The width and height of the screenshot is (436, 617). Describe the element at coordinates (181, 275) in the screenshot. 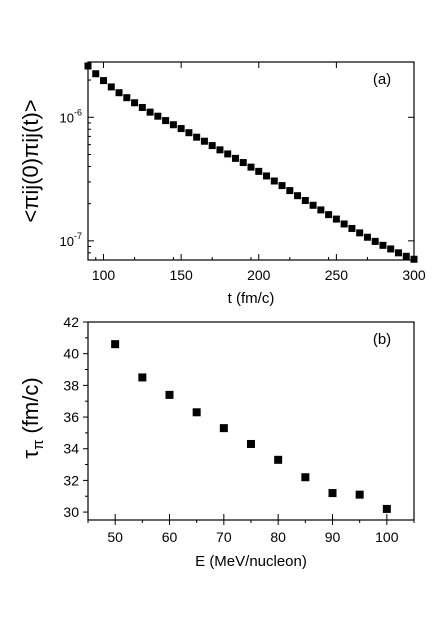

I see `x-tick-label-a: 150` at that location.